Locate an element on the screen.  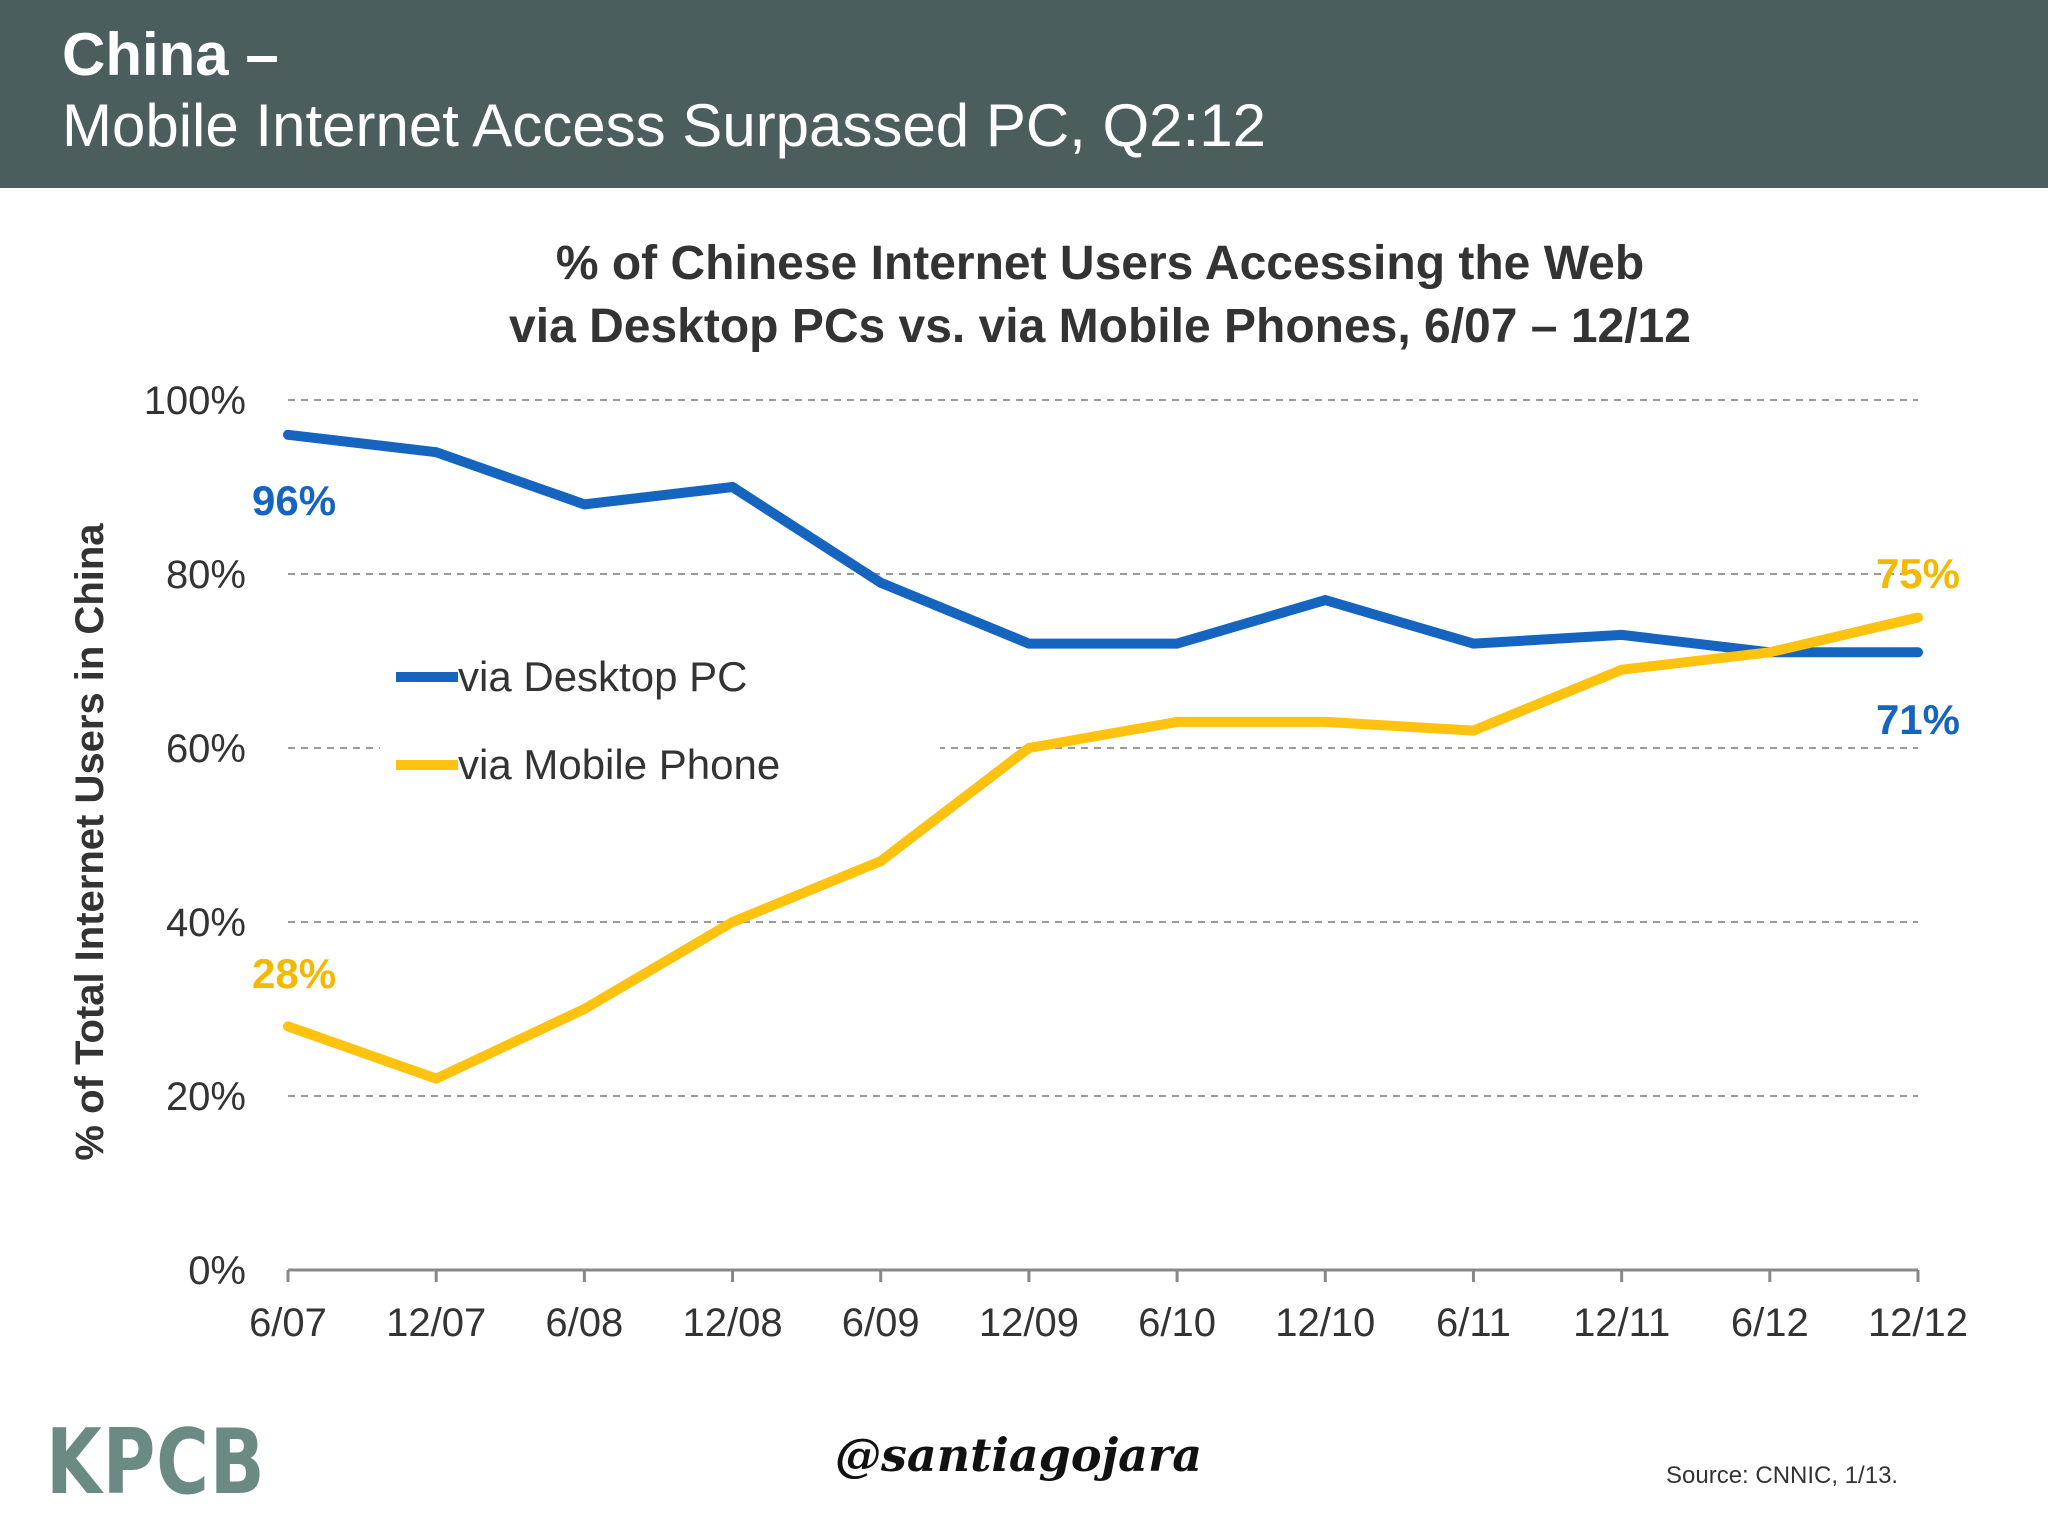
data-label-mobile-start: 28% is located at coordinates (294, 973).